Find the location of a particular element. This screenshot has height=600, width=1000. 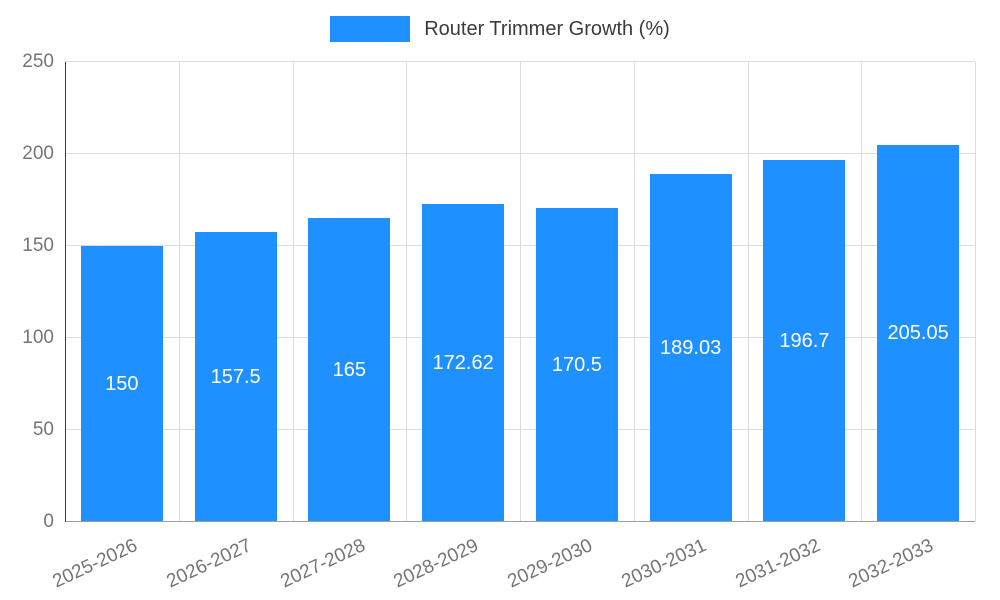

bar: 170.5 is located at coordinates (576, 365).